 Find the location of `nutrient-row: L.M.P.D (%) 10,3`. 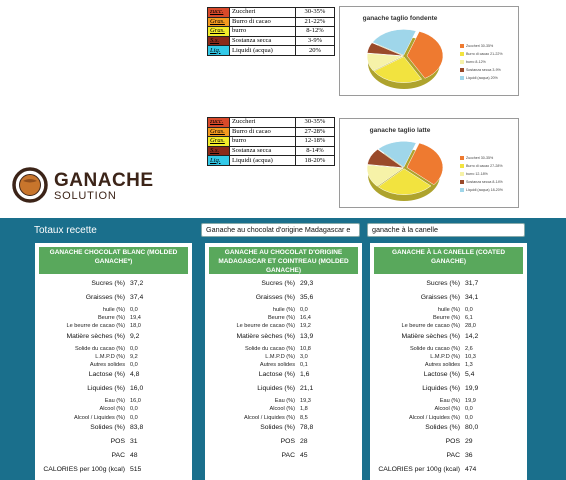

nutrient-row: L.M.P.D (%) 10,3 is located at coordinates (448, 357).